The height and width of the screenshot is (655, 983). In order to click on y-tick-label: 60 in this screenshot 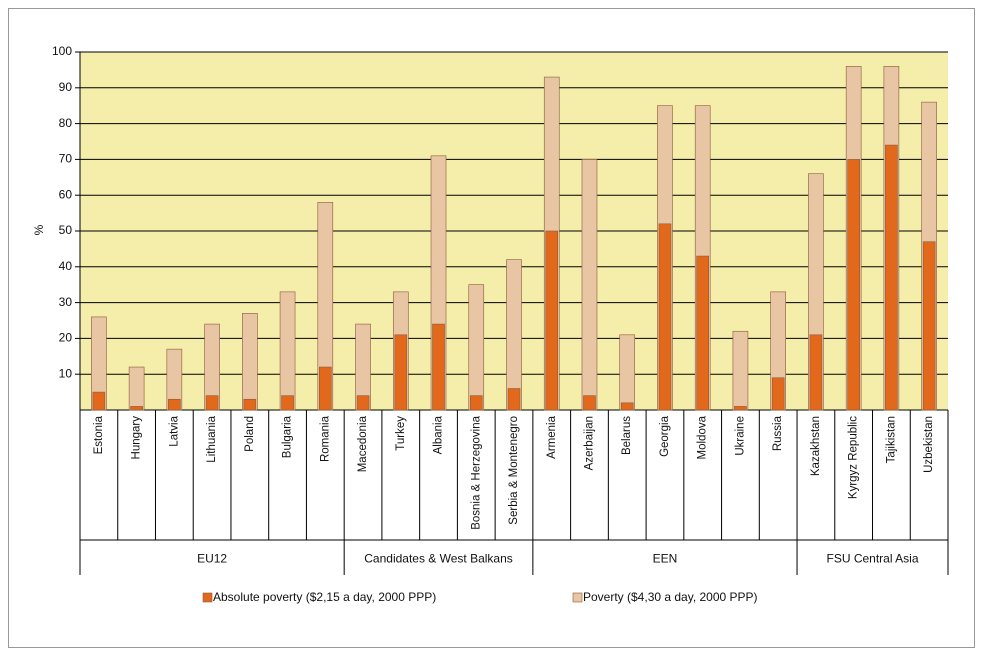, I will do `click(66, 194)`.